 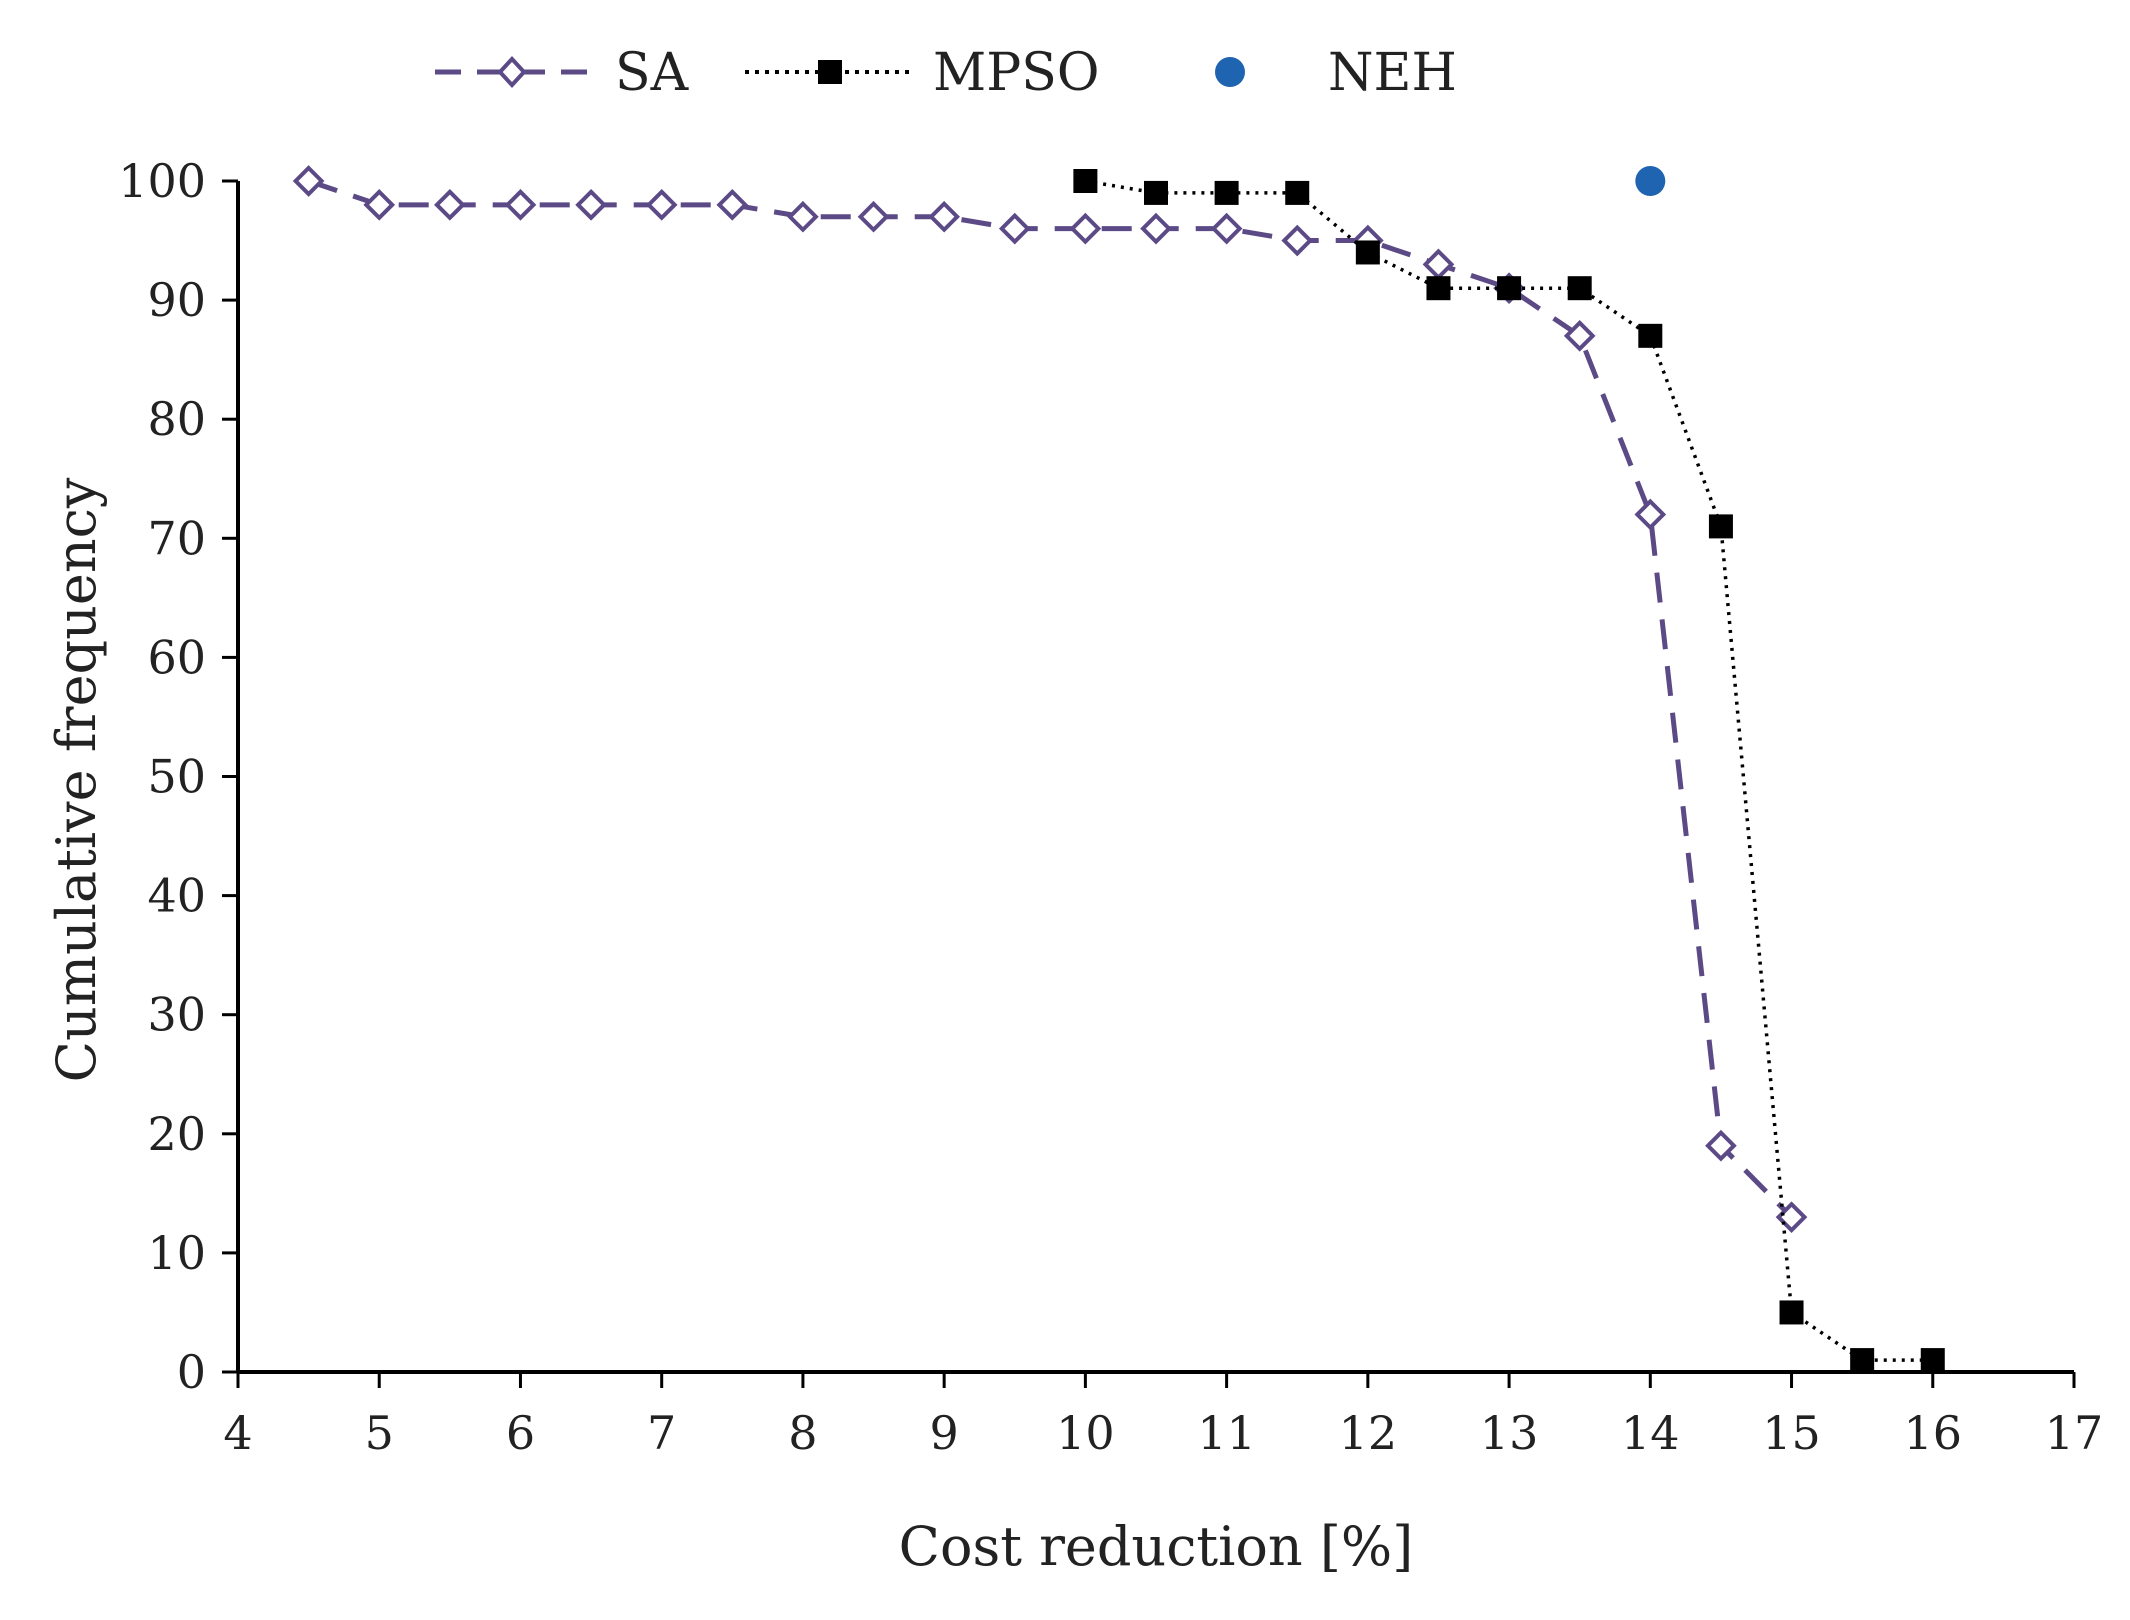 I want to click on x-tick-label-15: 15, so click(x=1791, y=1433).